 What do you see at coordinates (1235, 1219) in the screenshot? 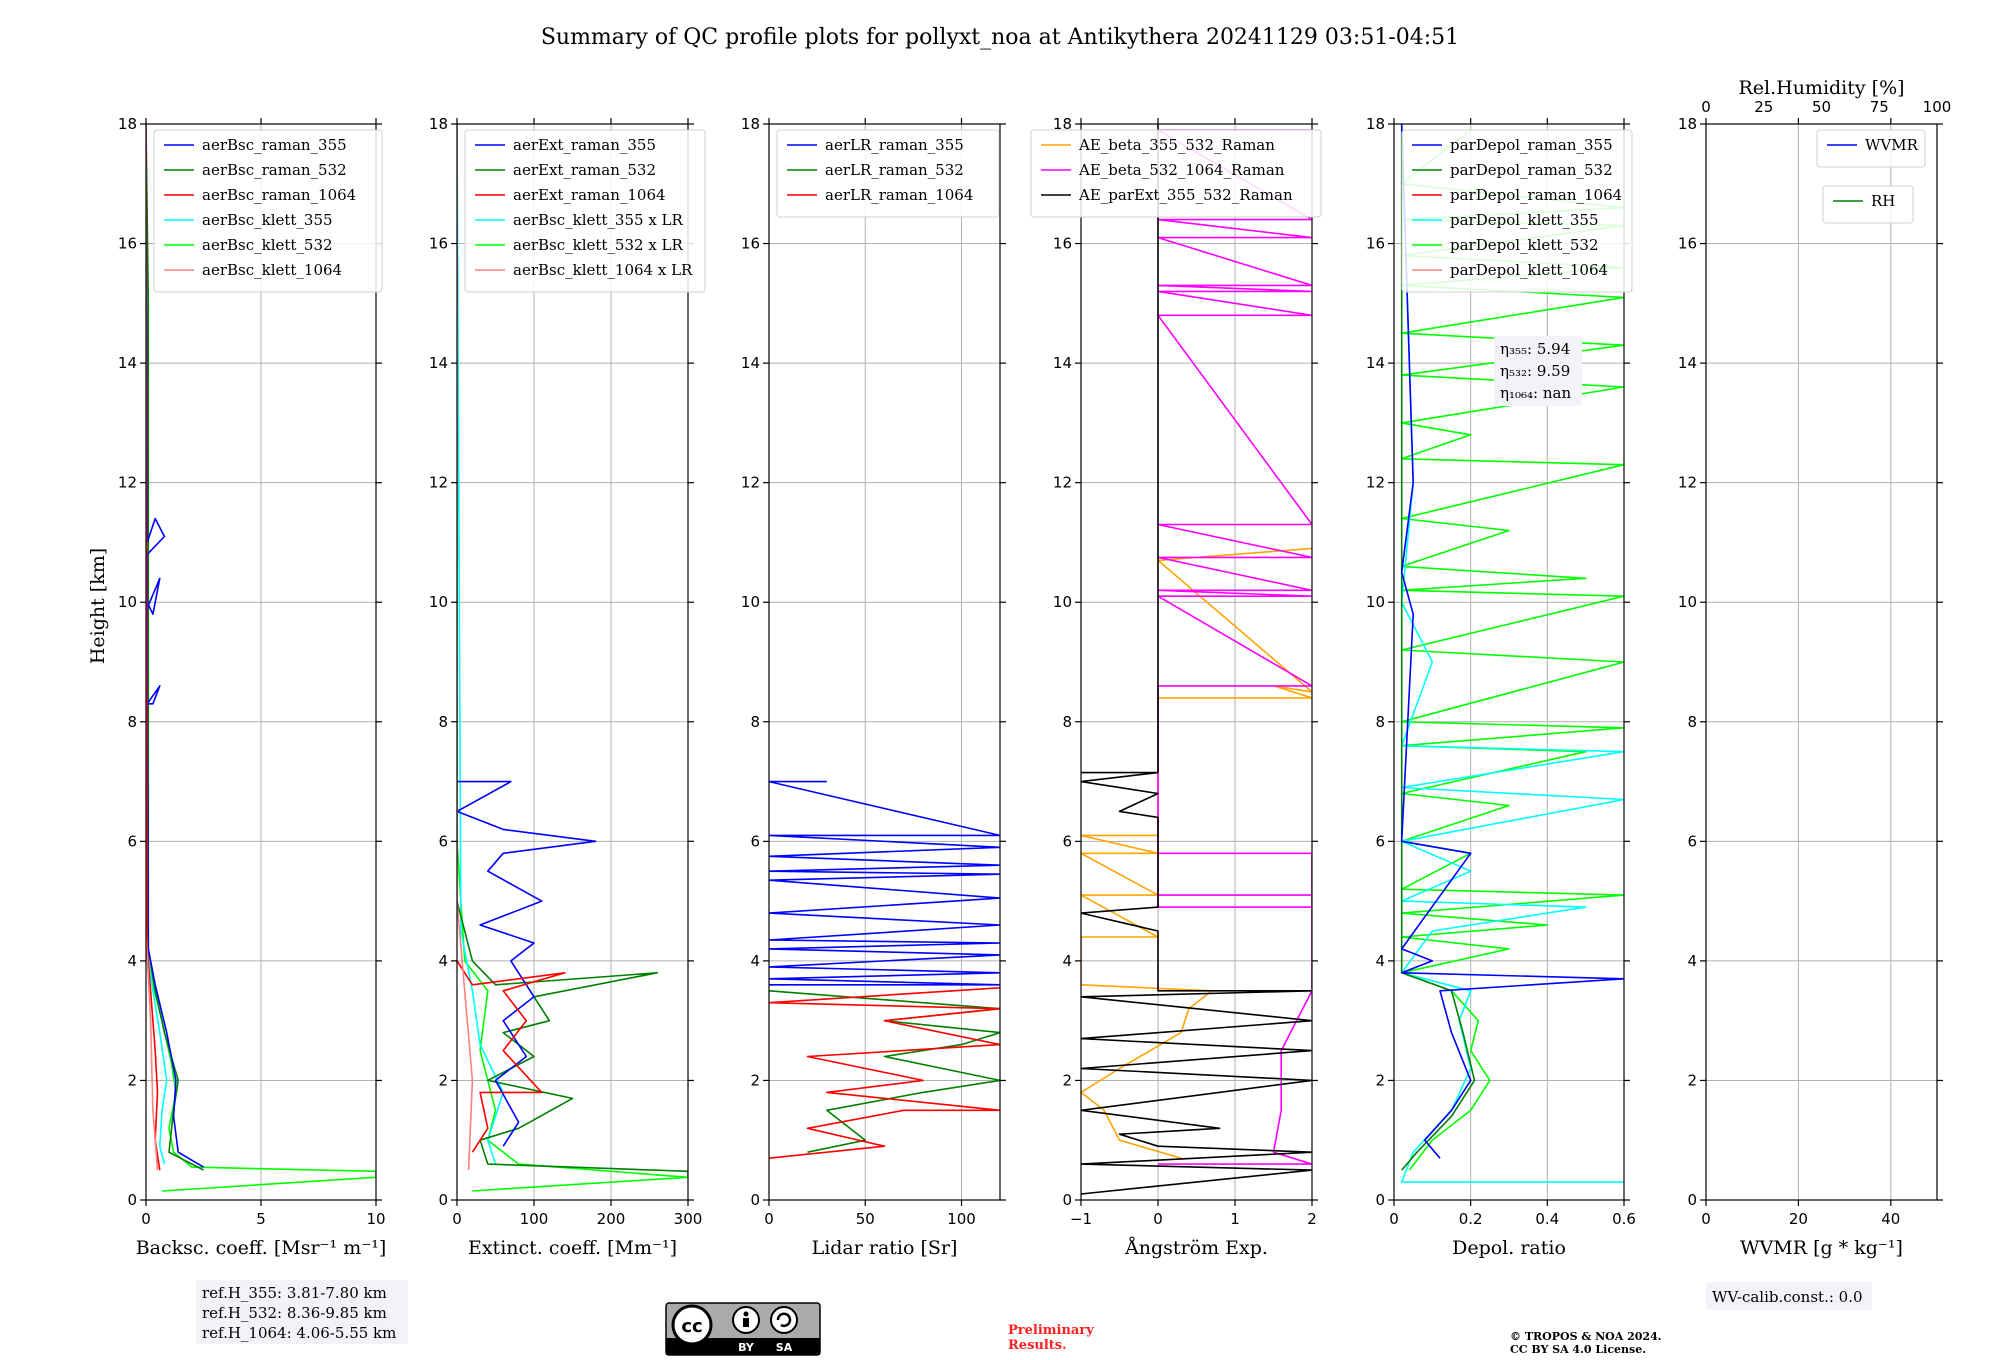
I see `x-tick-label: 1` at bounding box center [1235, 1219].